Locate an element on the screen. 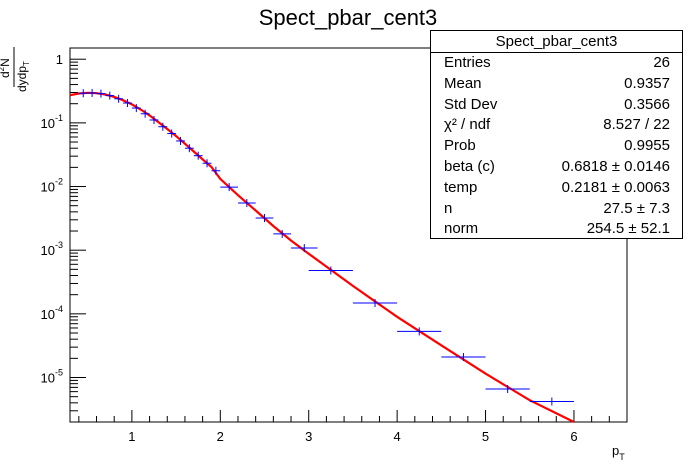 The width and height of the screenshot is (696, 472). y-label-num-sup: 2 is located at coordinates (3, 68).